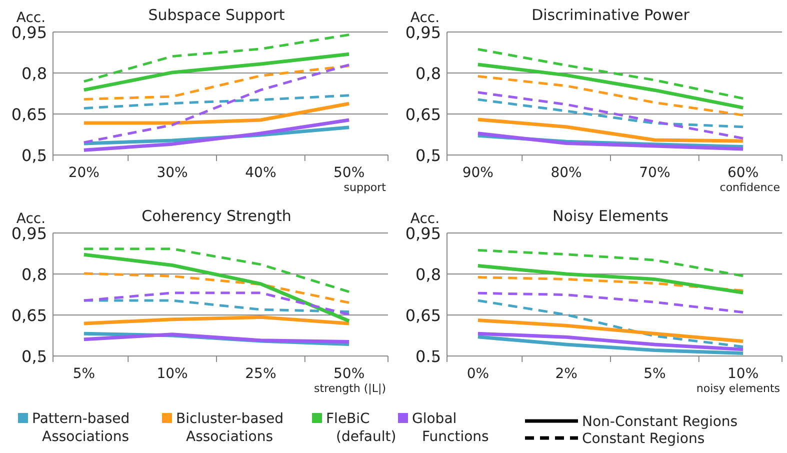 The height and width of the screenshot is (453, 787). What do you see at coordinates (450, 428) in the screenshot?
I see `legend-label: Global Functions` at bounding box center [450, 428].